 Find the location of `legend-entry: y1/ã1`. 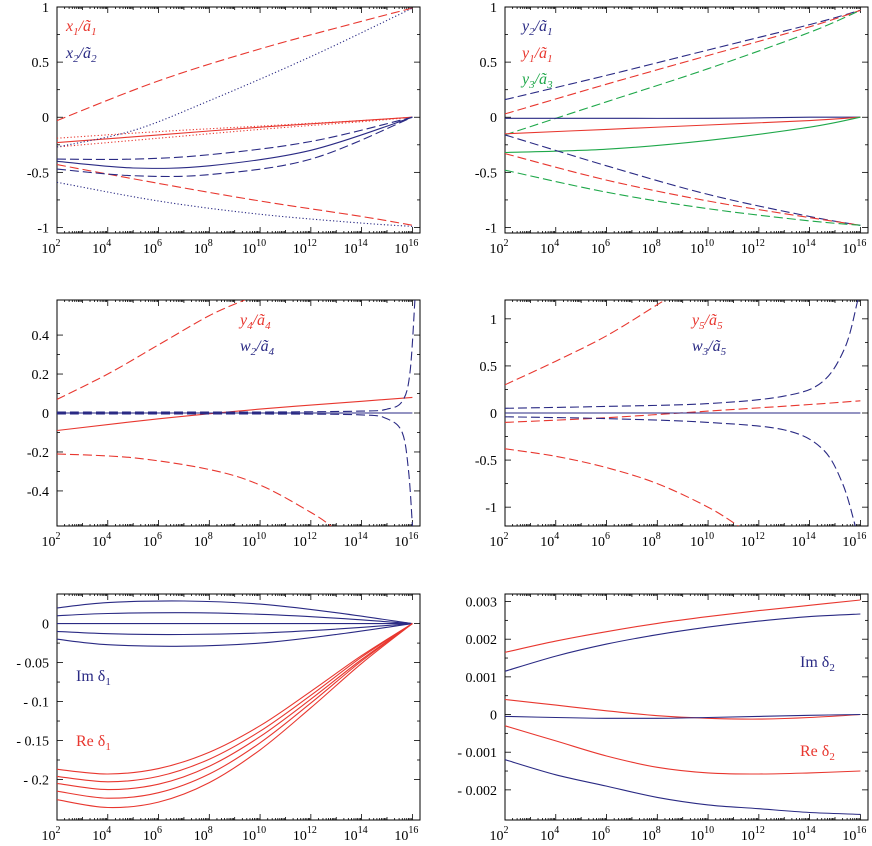

legend-entry: y1/ã1 is located at coordinates (536, 55).